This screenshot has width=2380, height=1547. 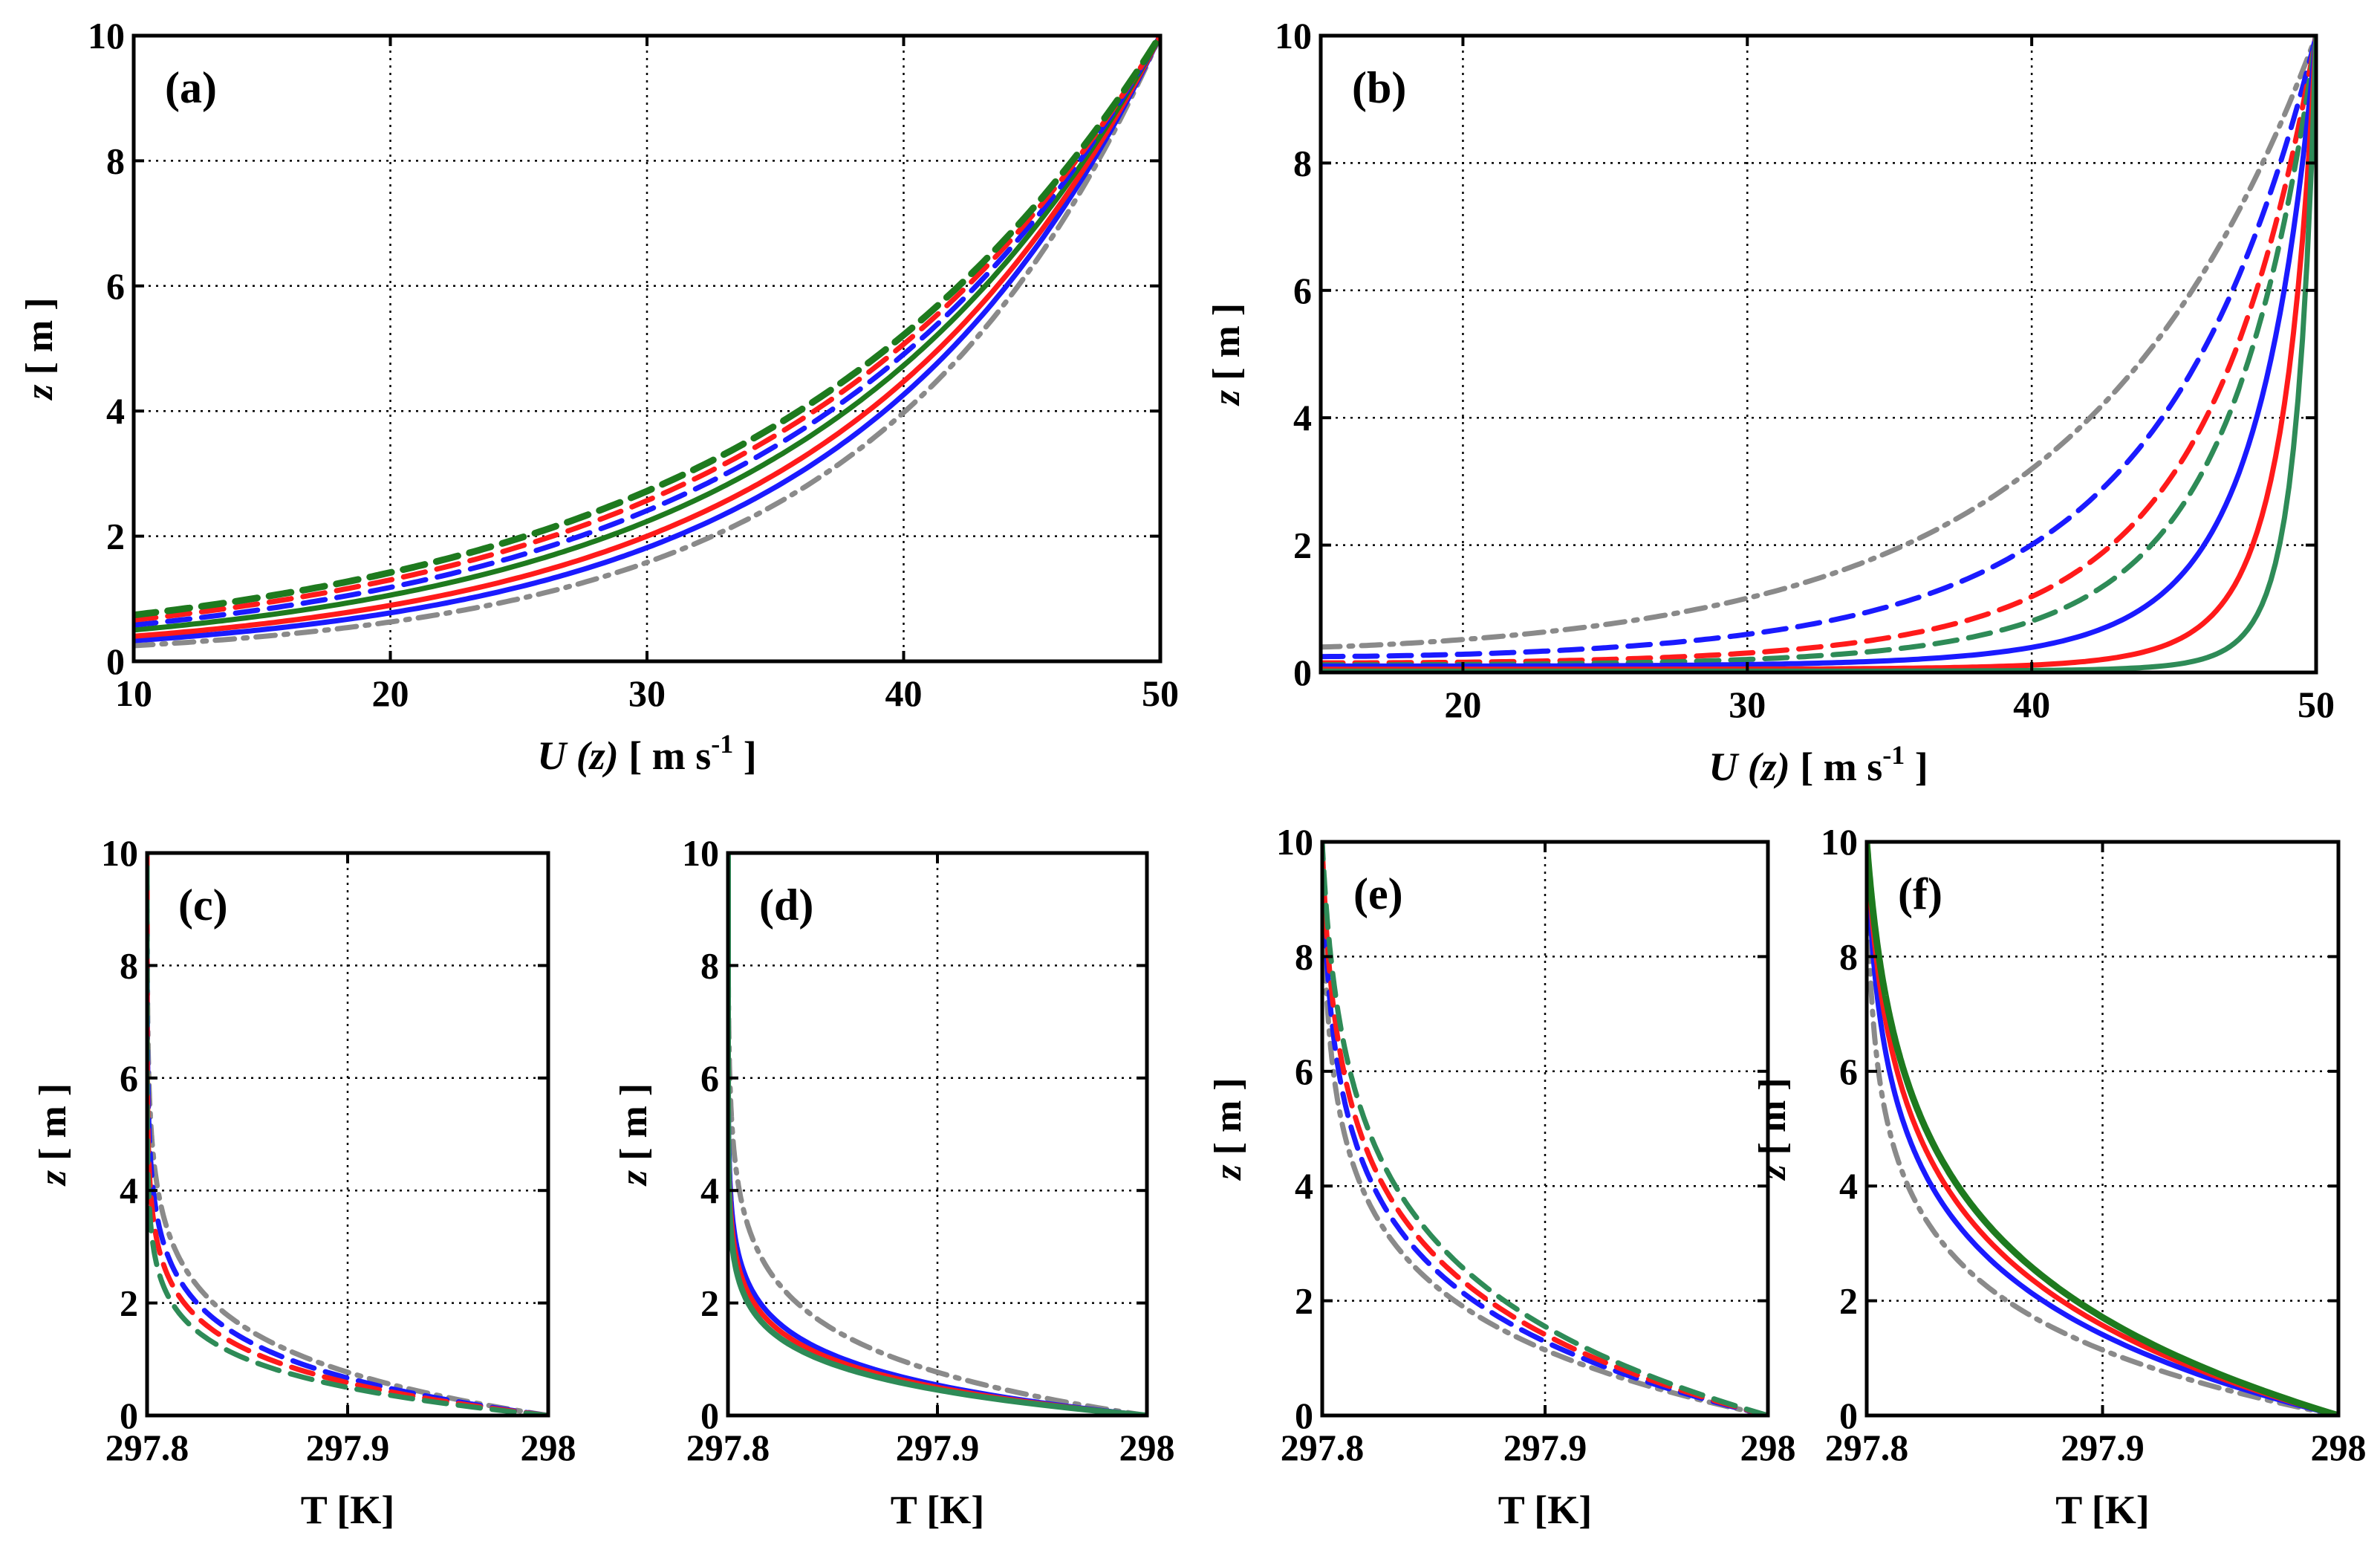 I want to click on series-line-green-dashed, so click(x=347, y=1134).